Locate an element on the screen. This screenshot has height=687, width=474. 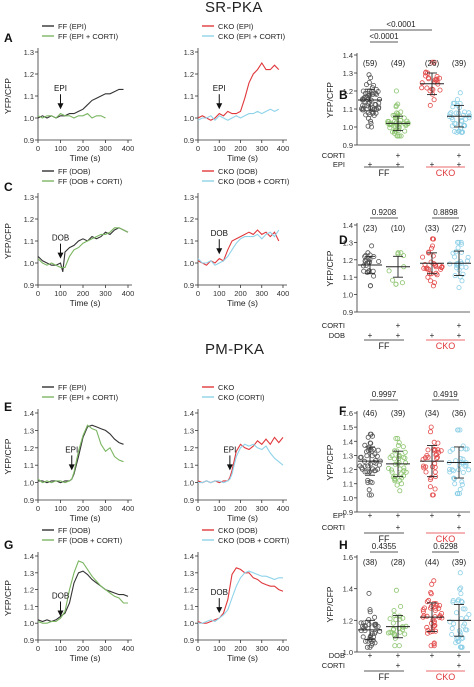
y-tick-label: 1.5 is located at coordinates (348, 427).